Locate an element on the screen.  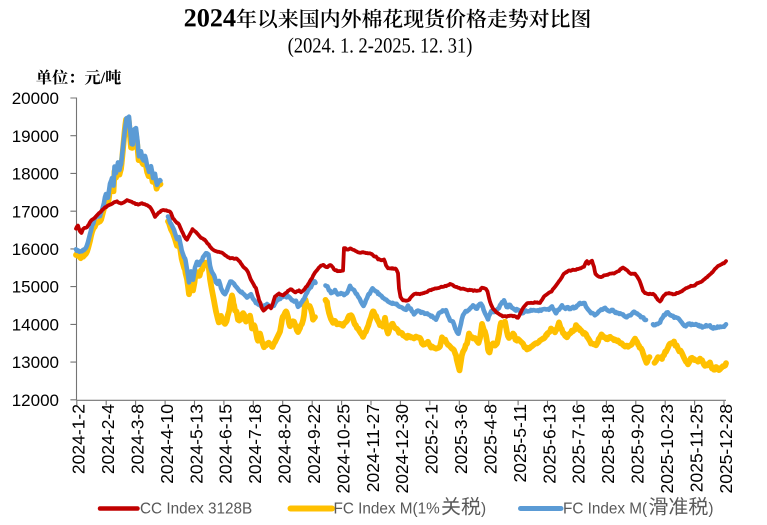
svg-text: 2024-4-10 is located at coordinates (167, 444).